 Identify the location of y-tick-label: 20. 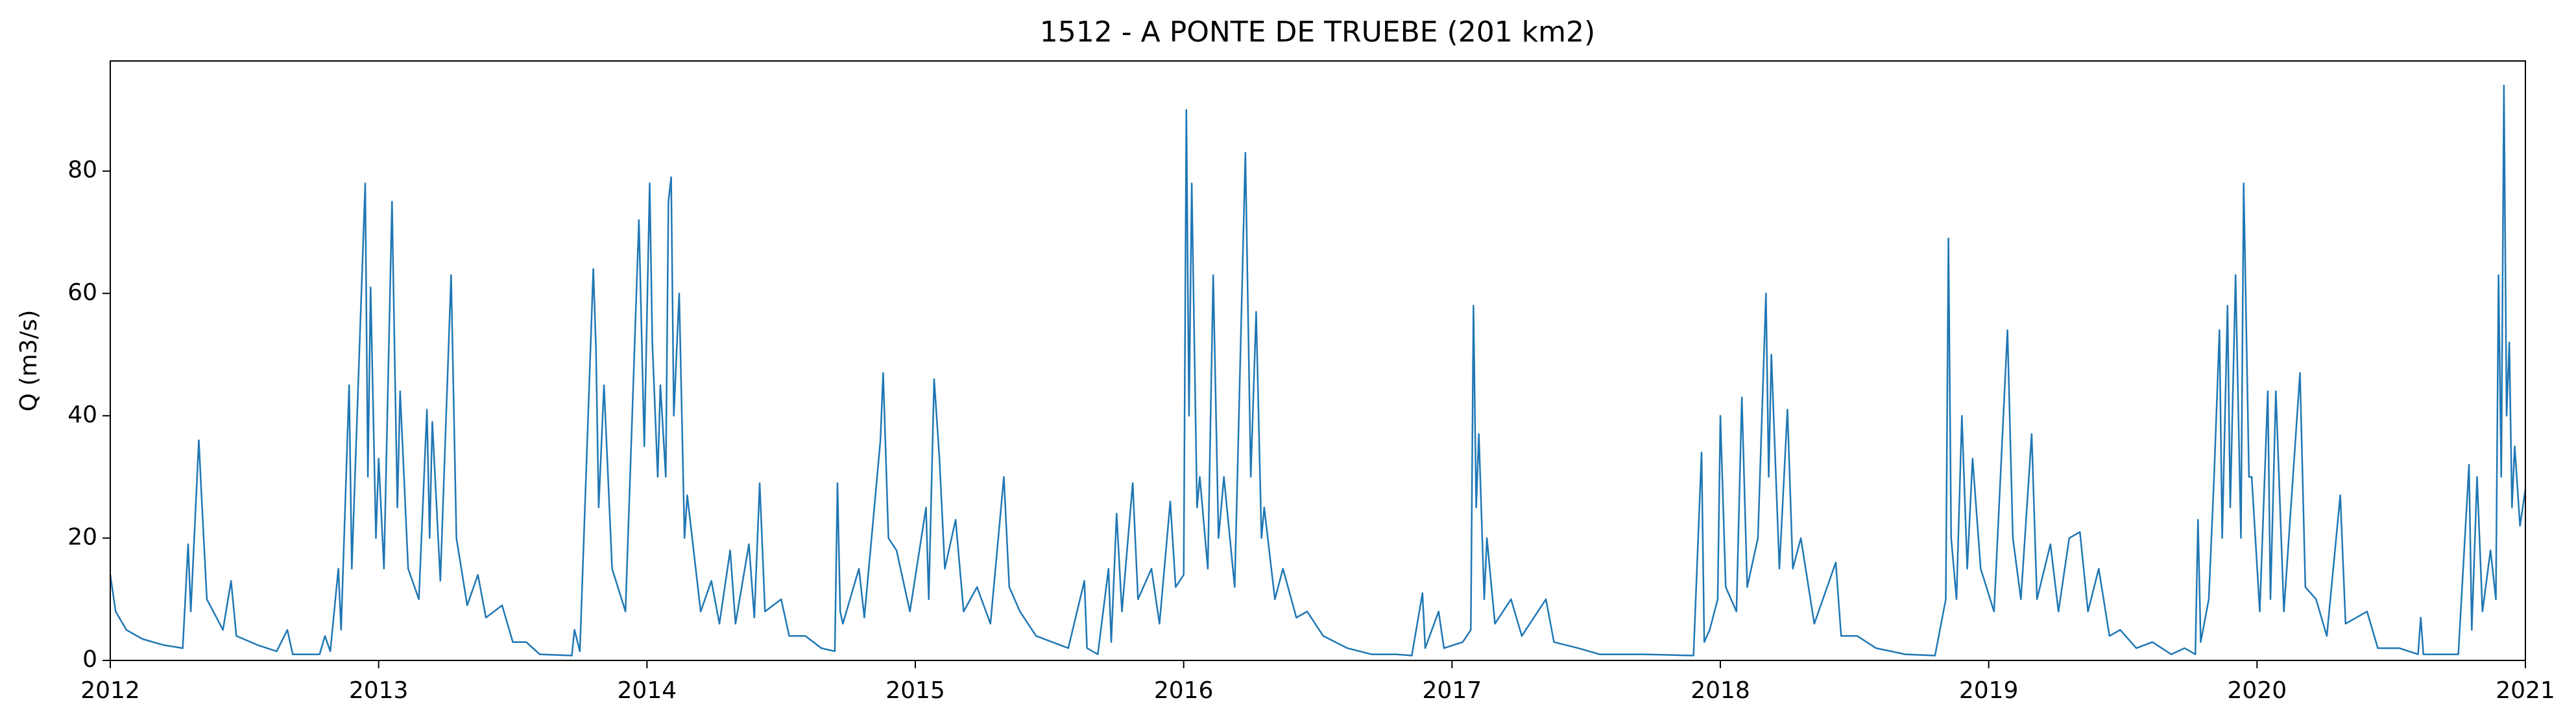
(82, 537).